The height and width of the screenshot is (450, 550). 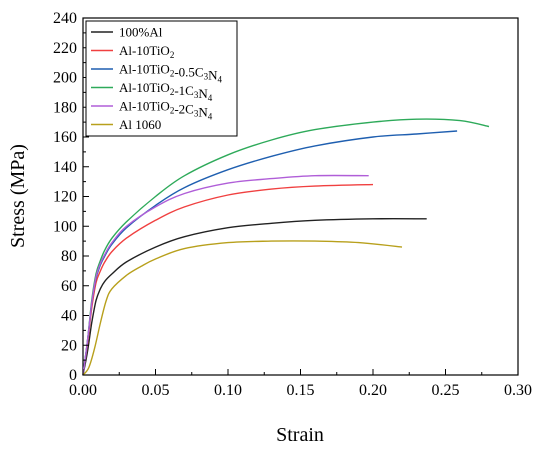 I want to click on legend-entry: Al-10TiO2-2C3N4, so click(x=166, y=110).